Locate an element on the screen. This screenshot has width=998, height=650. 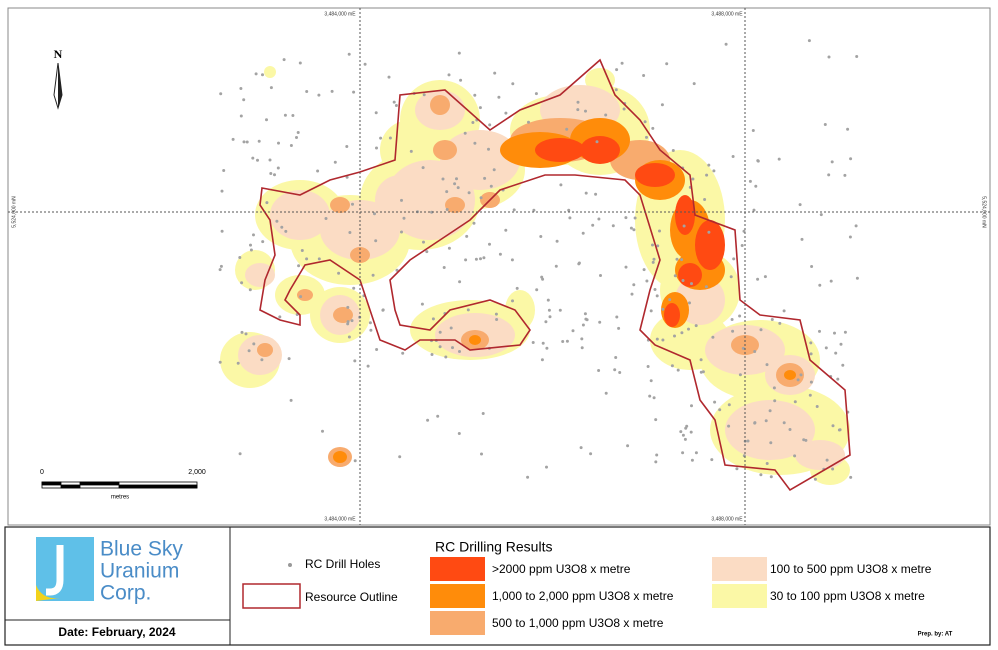
grid-label: 5,524,000 mN is located at coordinates (14, 212).